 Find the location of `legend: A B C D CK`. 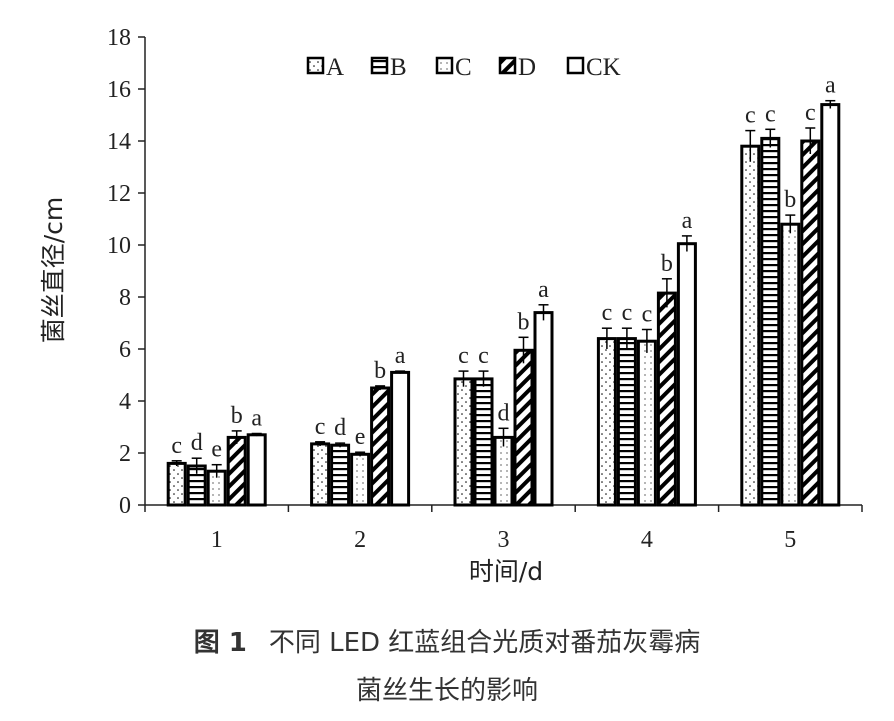

legend: A B C D CK is located at coordinates (463, 67).